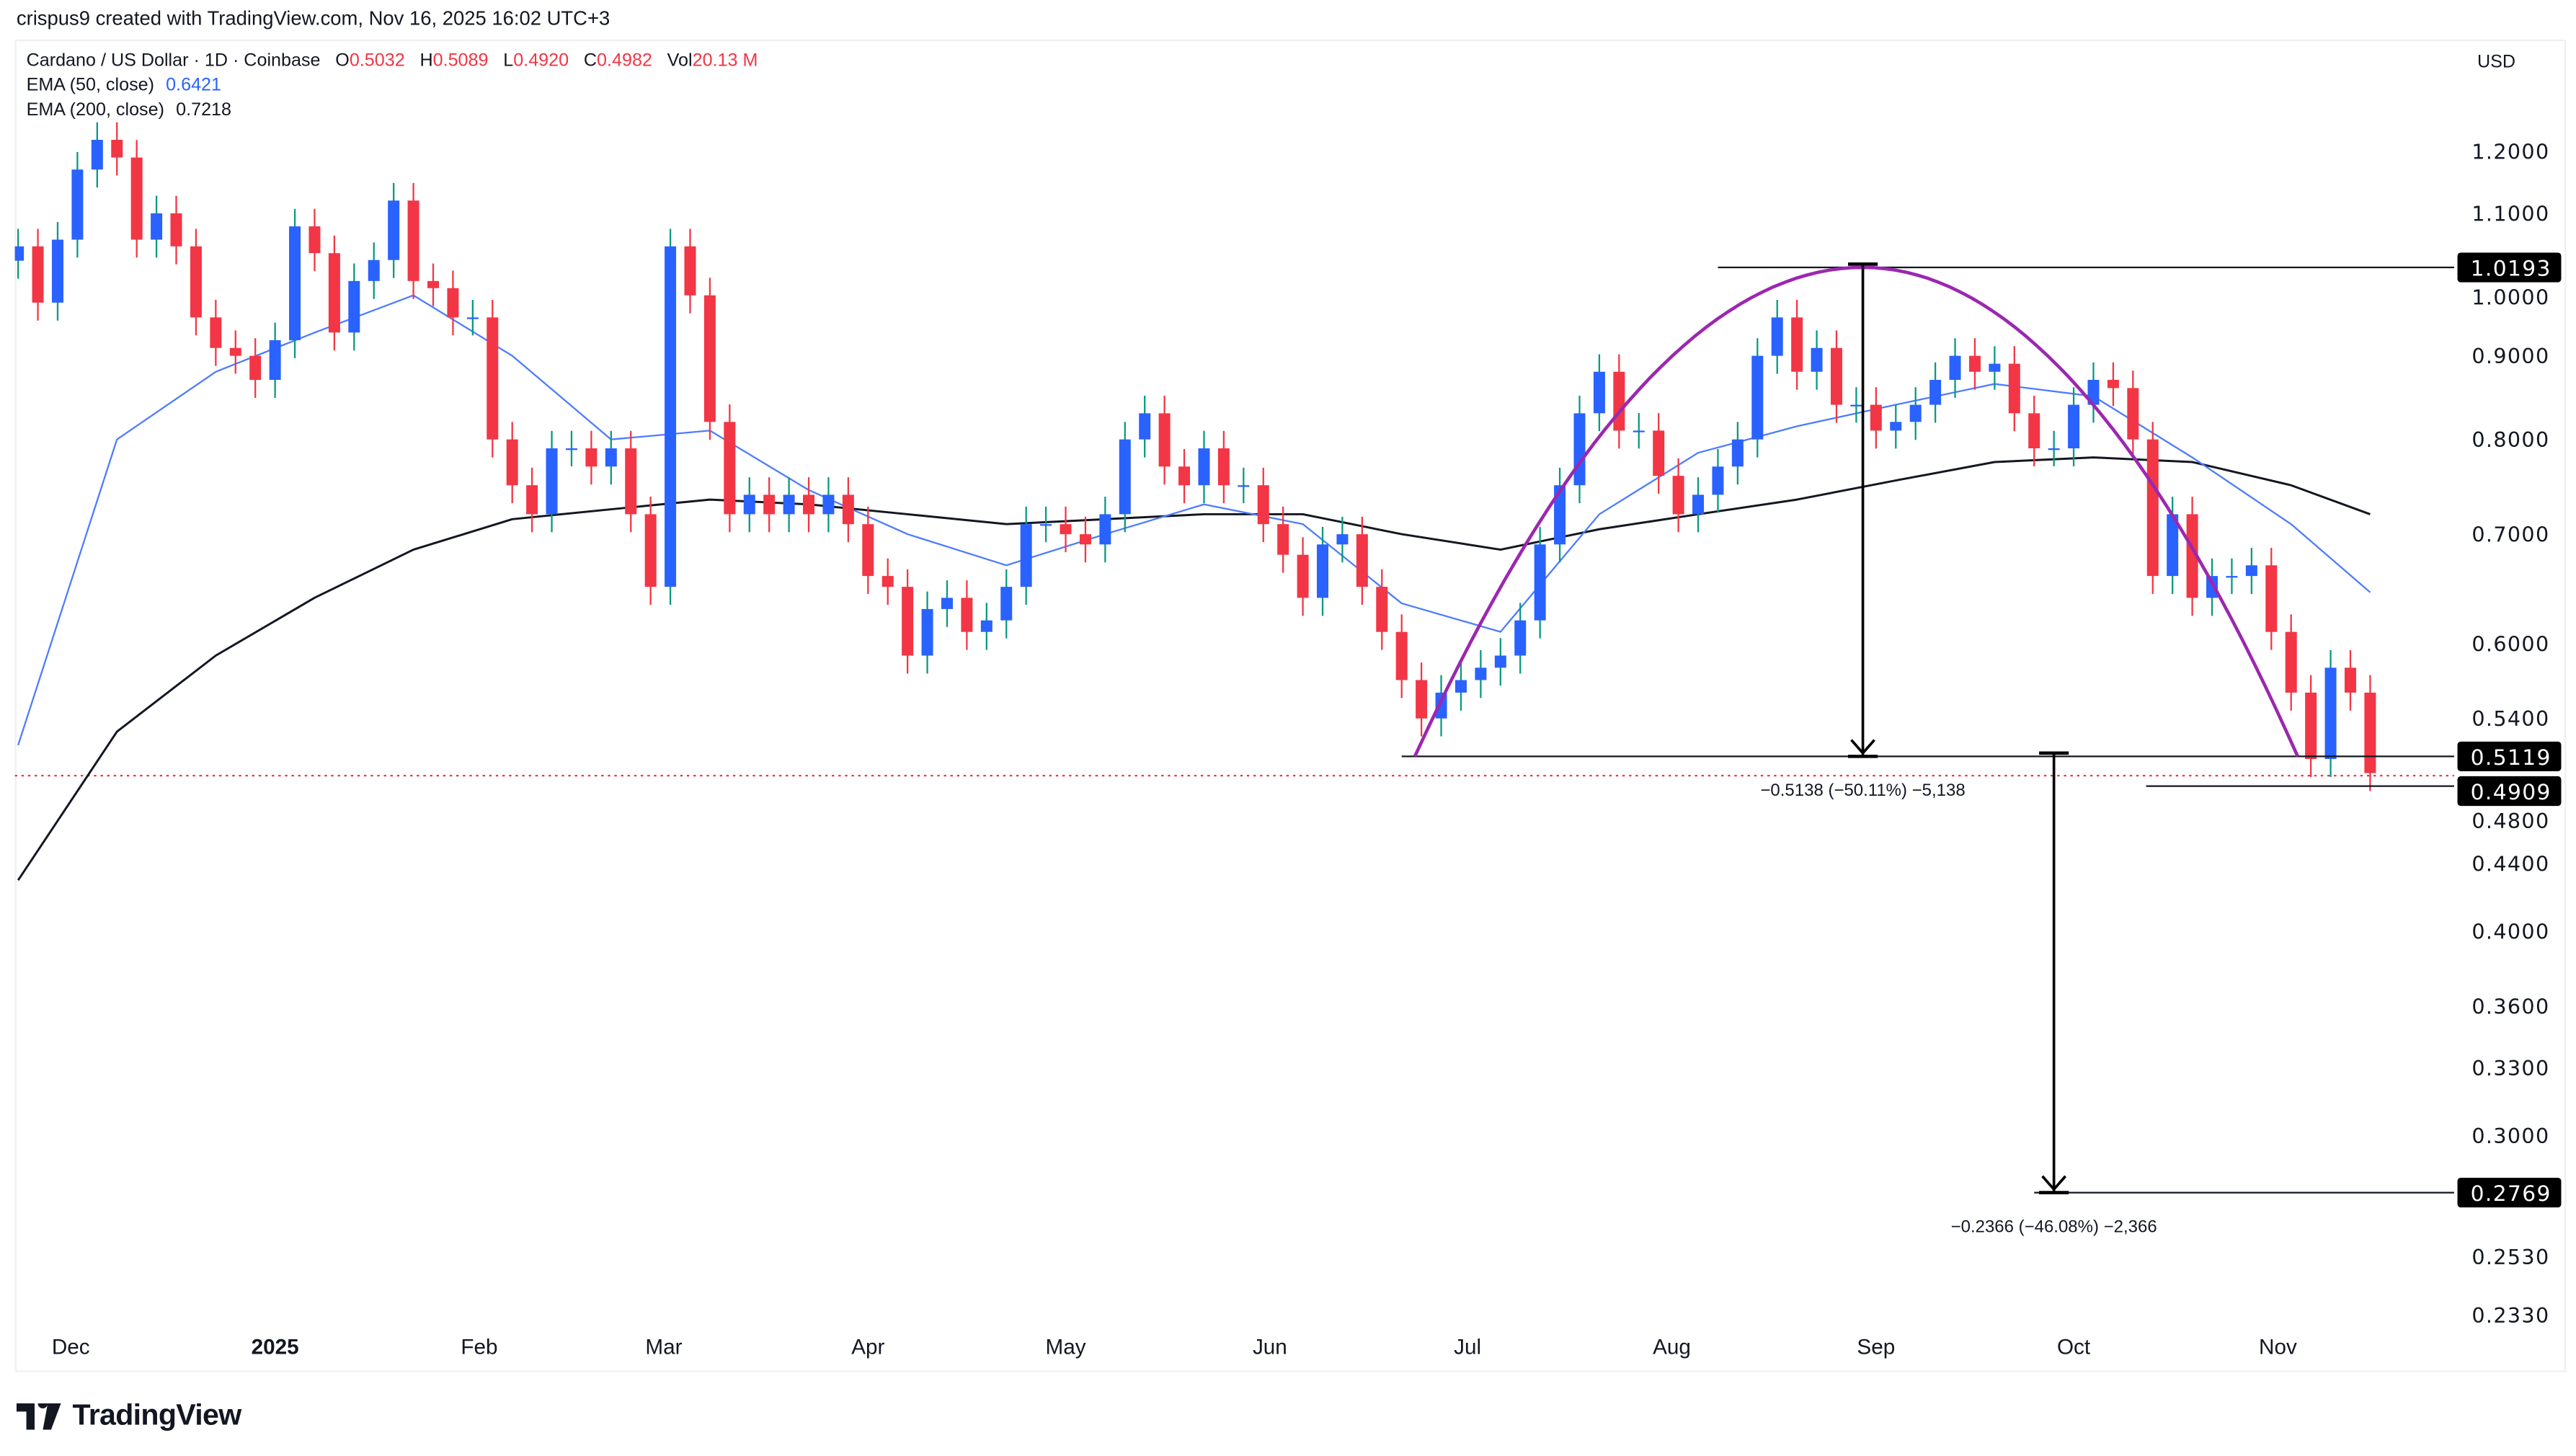  Describe the element at coordinates (124, 85) in the screenshot. I see `legend-ema50-row: EMA (50, close) 0.6421` at that location.